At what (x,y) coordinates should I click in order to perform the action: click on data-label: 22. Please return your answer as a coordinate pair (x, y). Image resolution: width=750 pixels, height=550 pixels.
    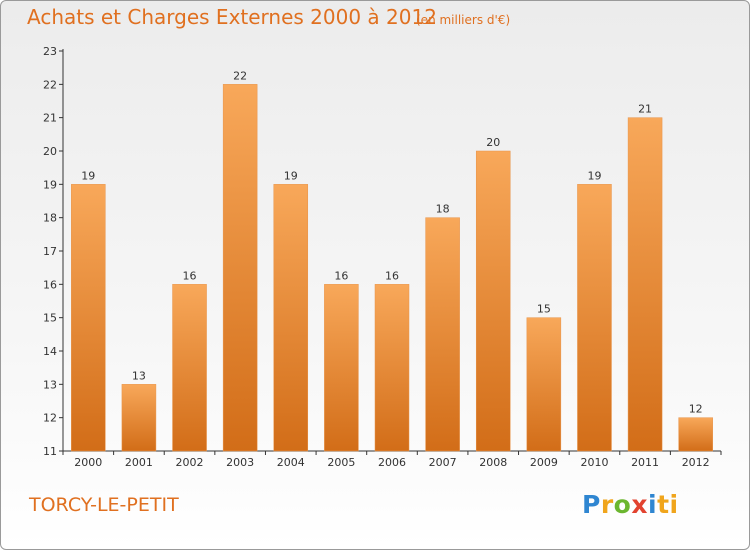
    Looking at the image, I should click on (240, 75).